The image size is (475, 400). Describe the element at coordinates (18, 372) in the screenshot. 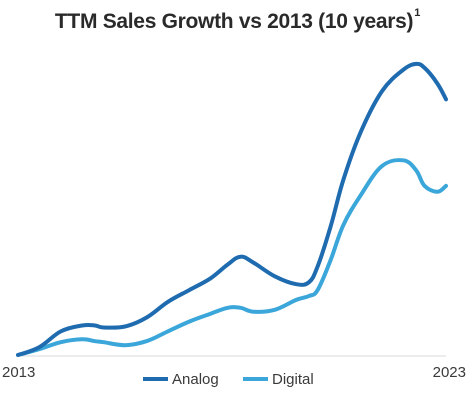

I see `x-tick-label: 2013` at that location.